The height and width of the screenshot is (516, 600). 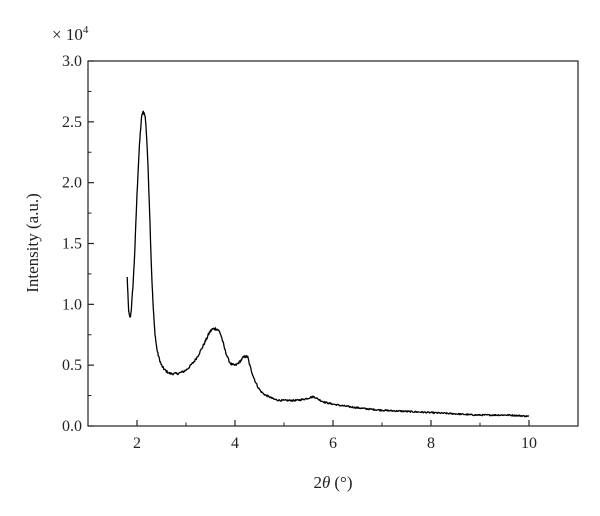 I want to click on x-tick-label: 10, so click(x=529, y=443).